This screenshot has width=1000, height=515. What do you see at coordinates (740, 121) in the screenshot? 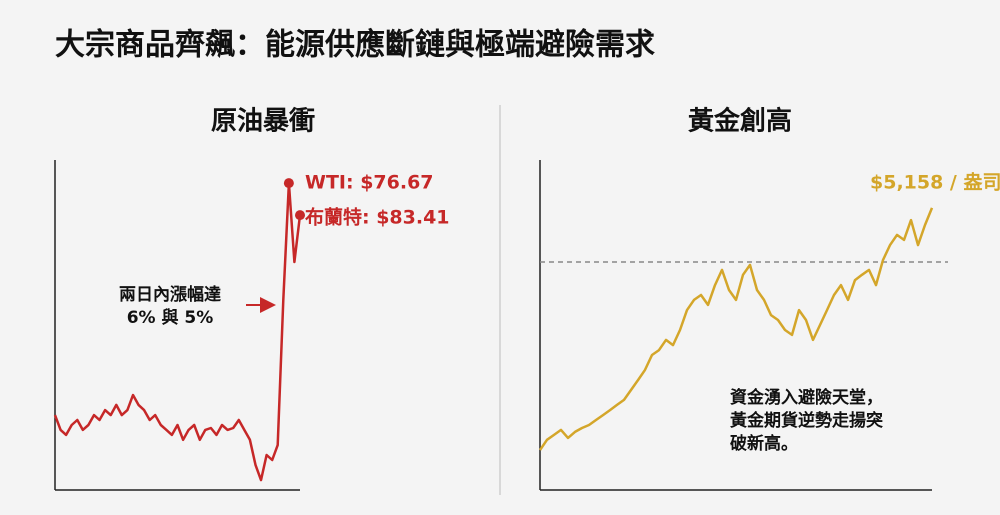
I see `panel-title: 黃金創高` at bounding box center [740, 121].